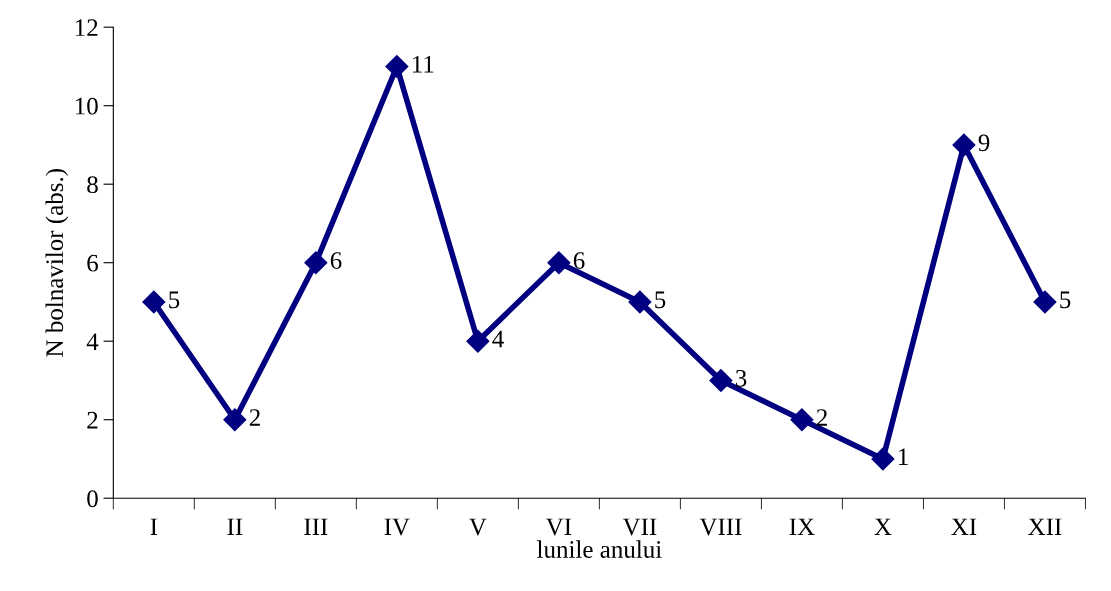 The width and height of the screenshot is (1111, 591). I want to click on y-tick-label: 10, so click(86, 106).